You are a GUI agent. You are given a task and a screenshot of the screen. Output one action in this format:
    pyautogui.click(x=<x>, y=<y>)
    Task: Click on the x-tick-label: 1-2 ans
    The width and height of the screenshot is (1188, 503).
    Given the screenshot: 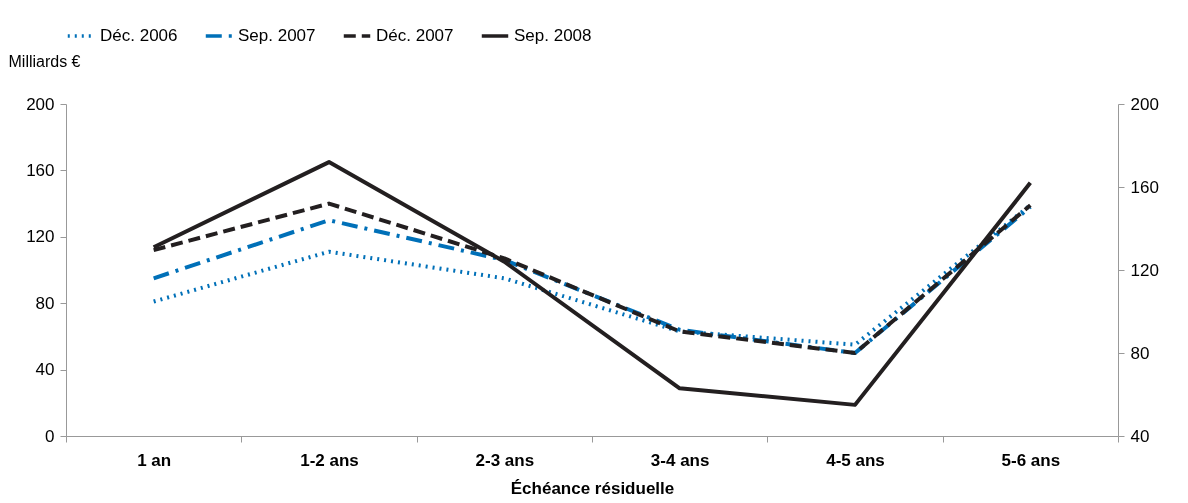 What is the action you would take?
    pyautogui.click(x=329, y=460)
    